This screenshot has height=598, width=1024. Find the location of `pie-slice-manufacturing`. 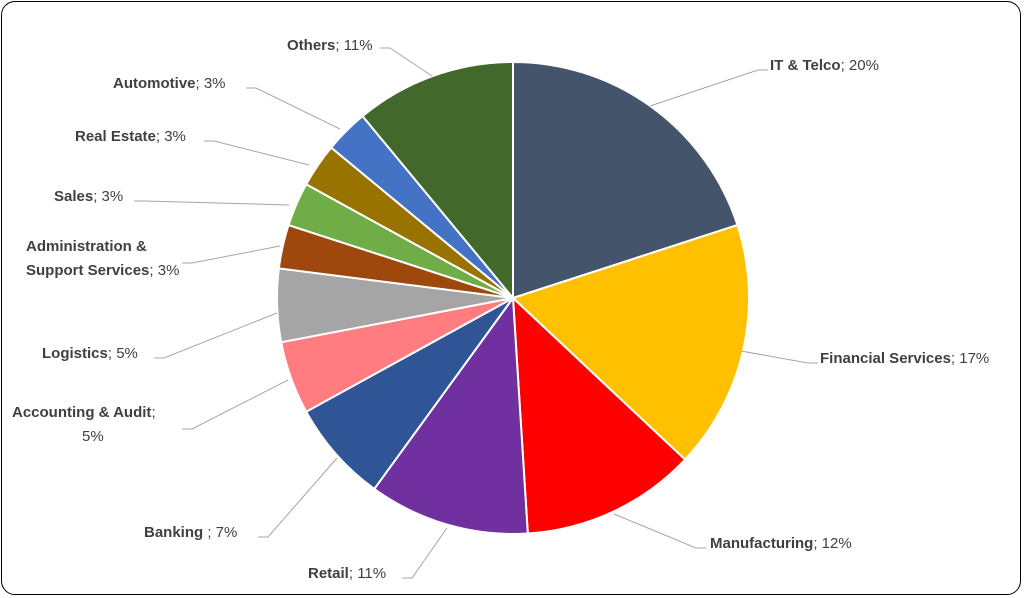

pie-slice-manufacturing is located at coordinates (599, 415).